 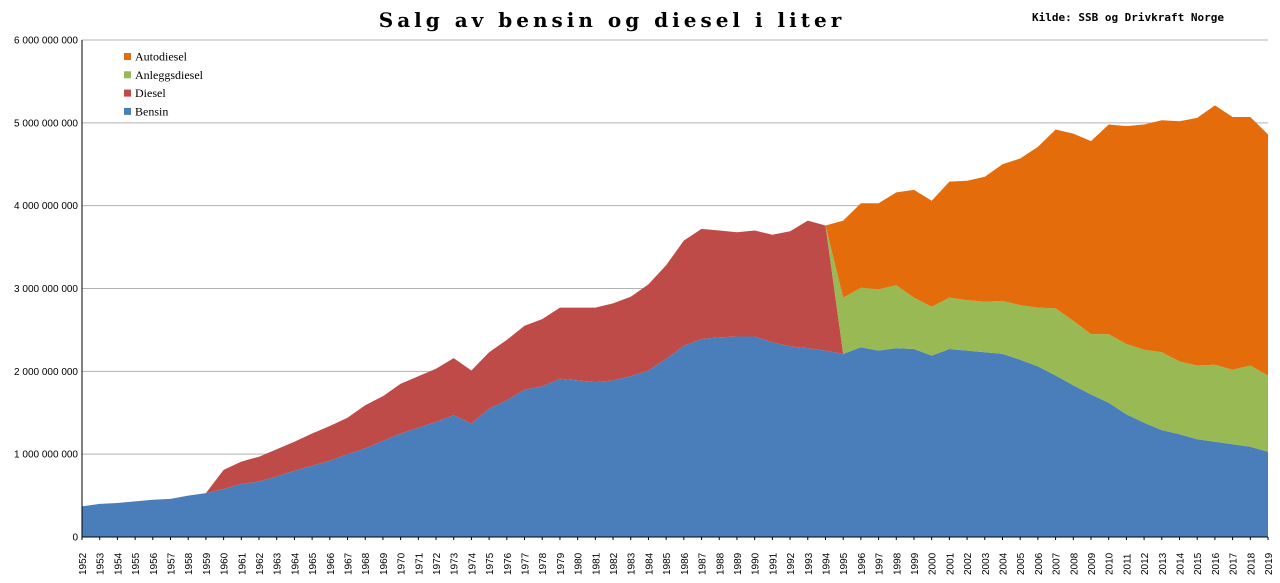 What do you see at coordinates (313, 563) in the screenshot?
I see `x-tick-label: 1965` at bounding box center [313, 563].